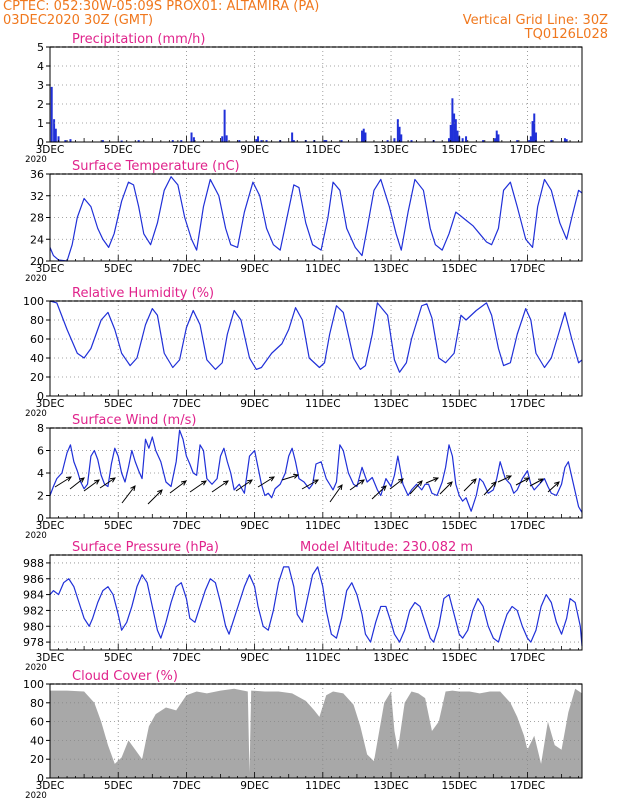  What do you see at coordinates (33, 301) in the screenshot?
I see `y-tick-label: 100` at bounding box center [33, 301].